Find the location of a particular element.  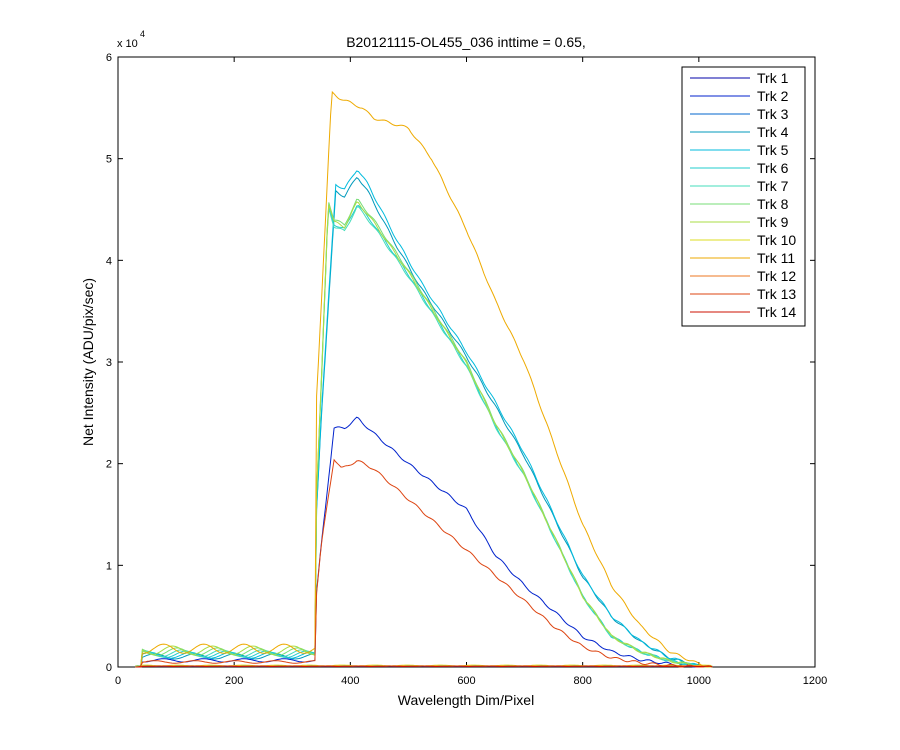

legend-label: Trk 4 is located at coordinates (773, 132).